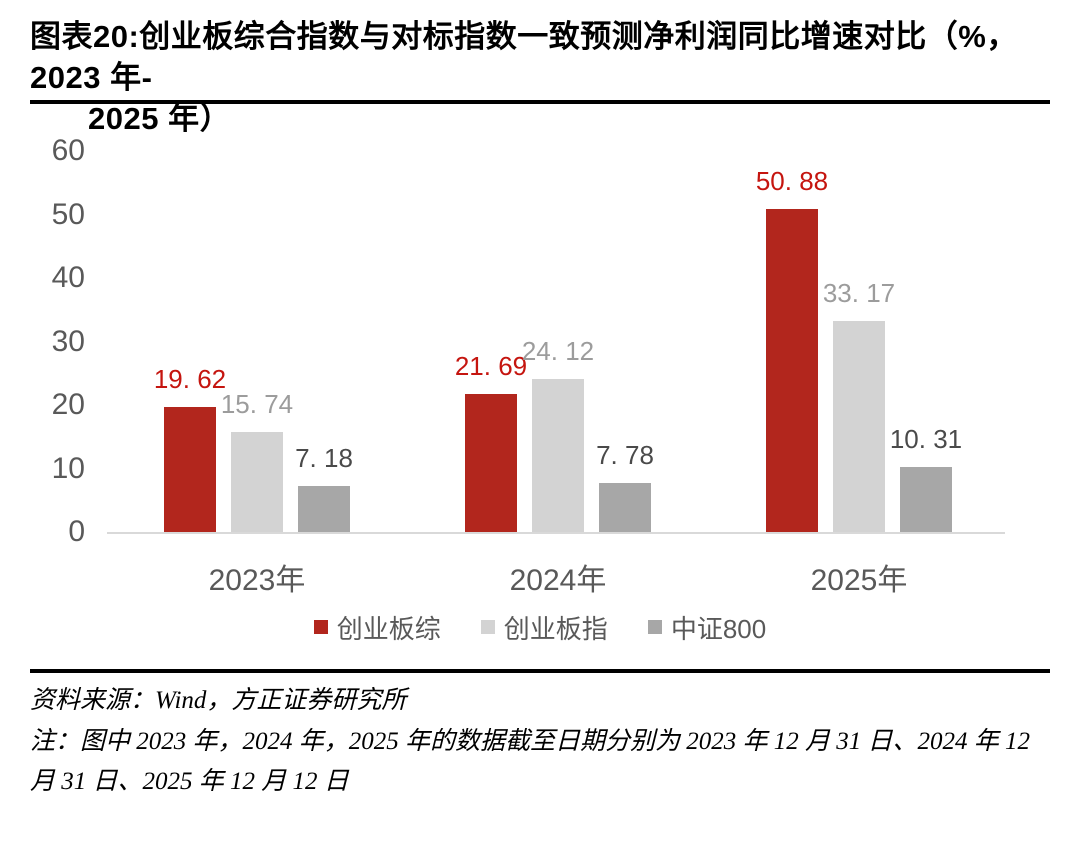 The image size is (1080, 844). What do you see at coordinates (257, 580) in the screenshot?
I see `x-axis-category-label: 2023年` at bounding box center [257, 580].